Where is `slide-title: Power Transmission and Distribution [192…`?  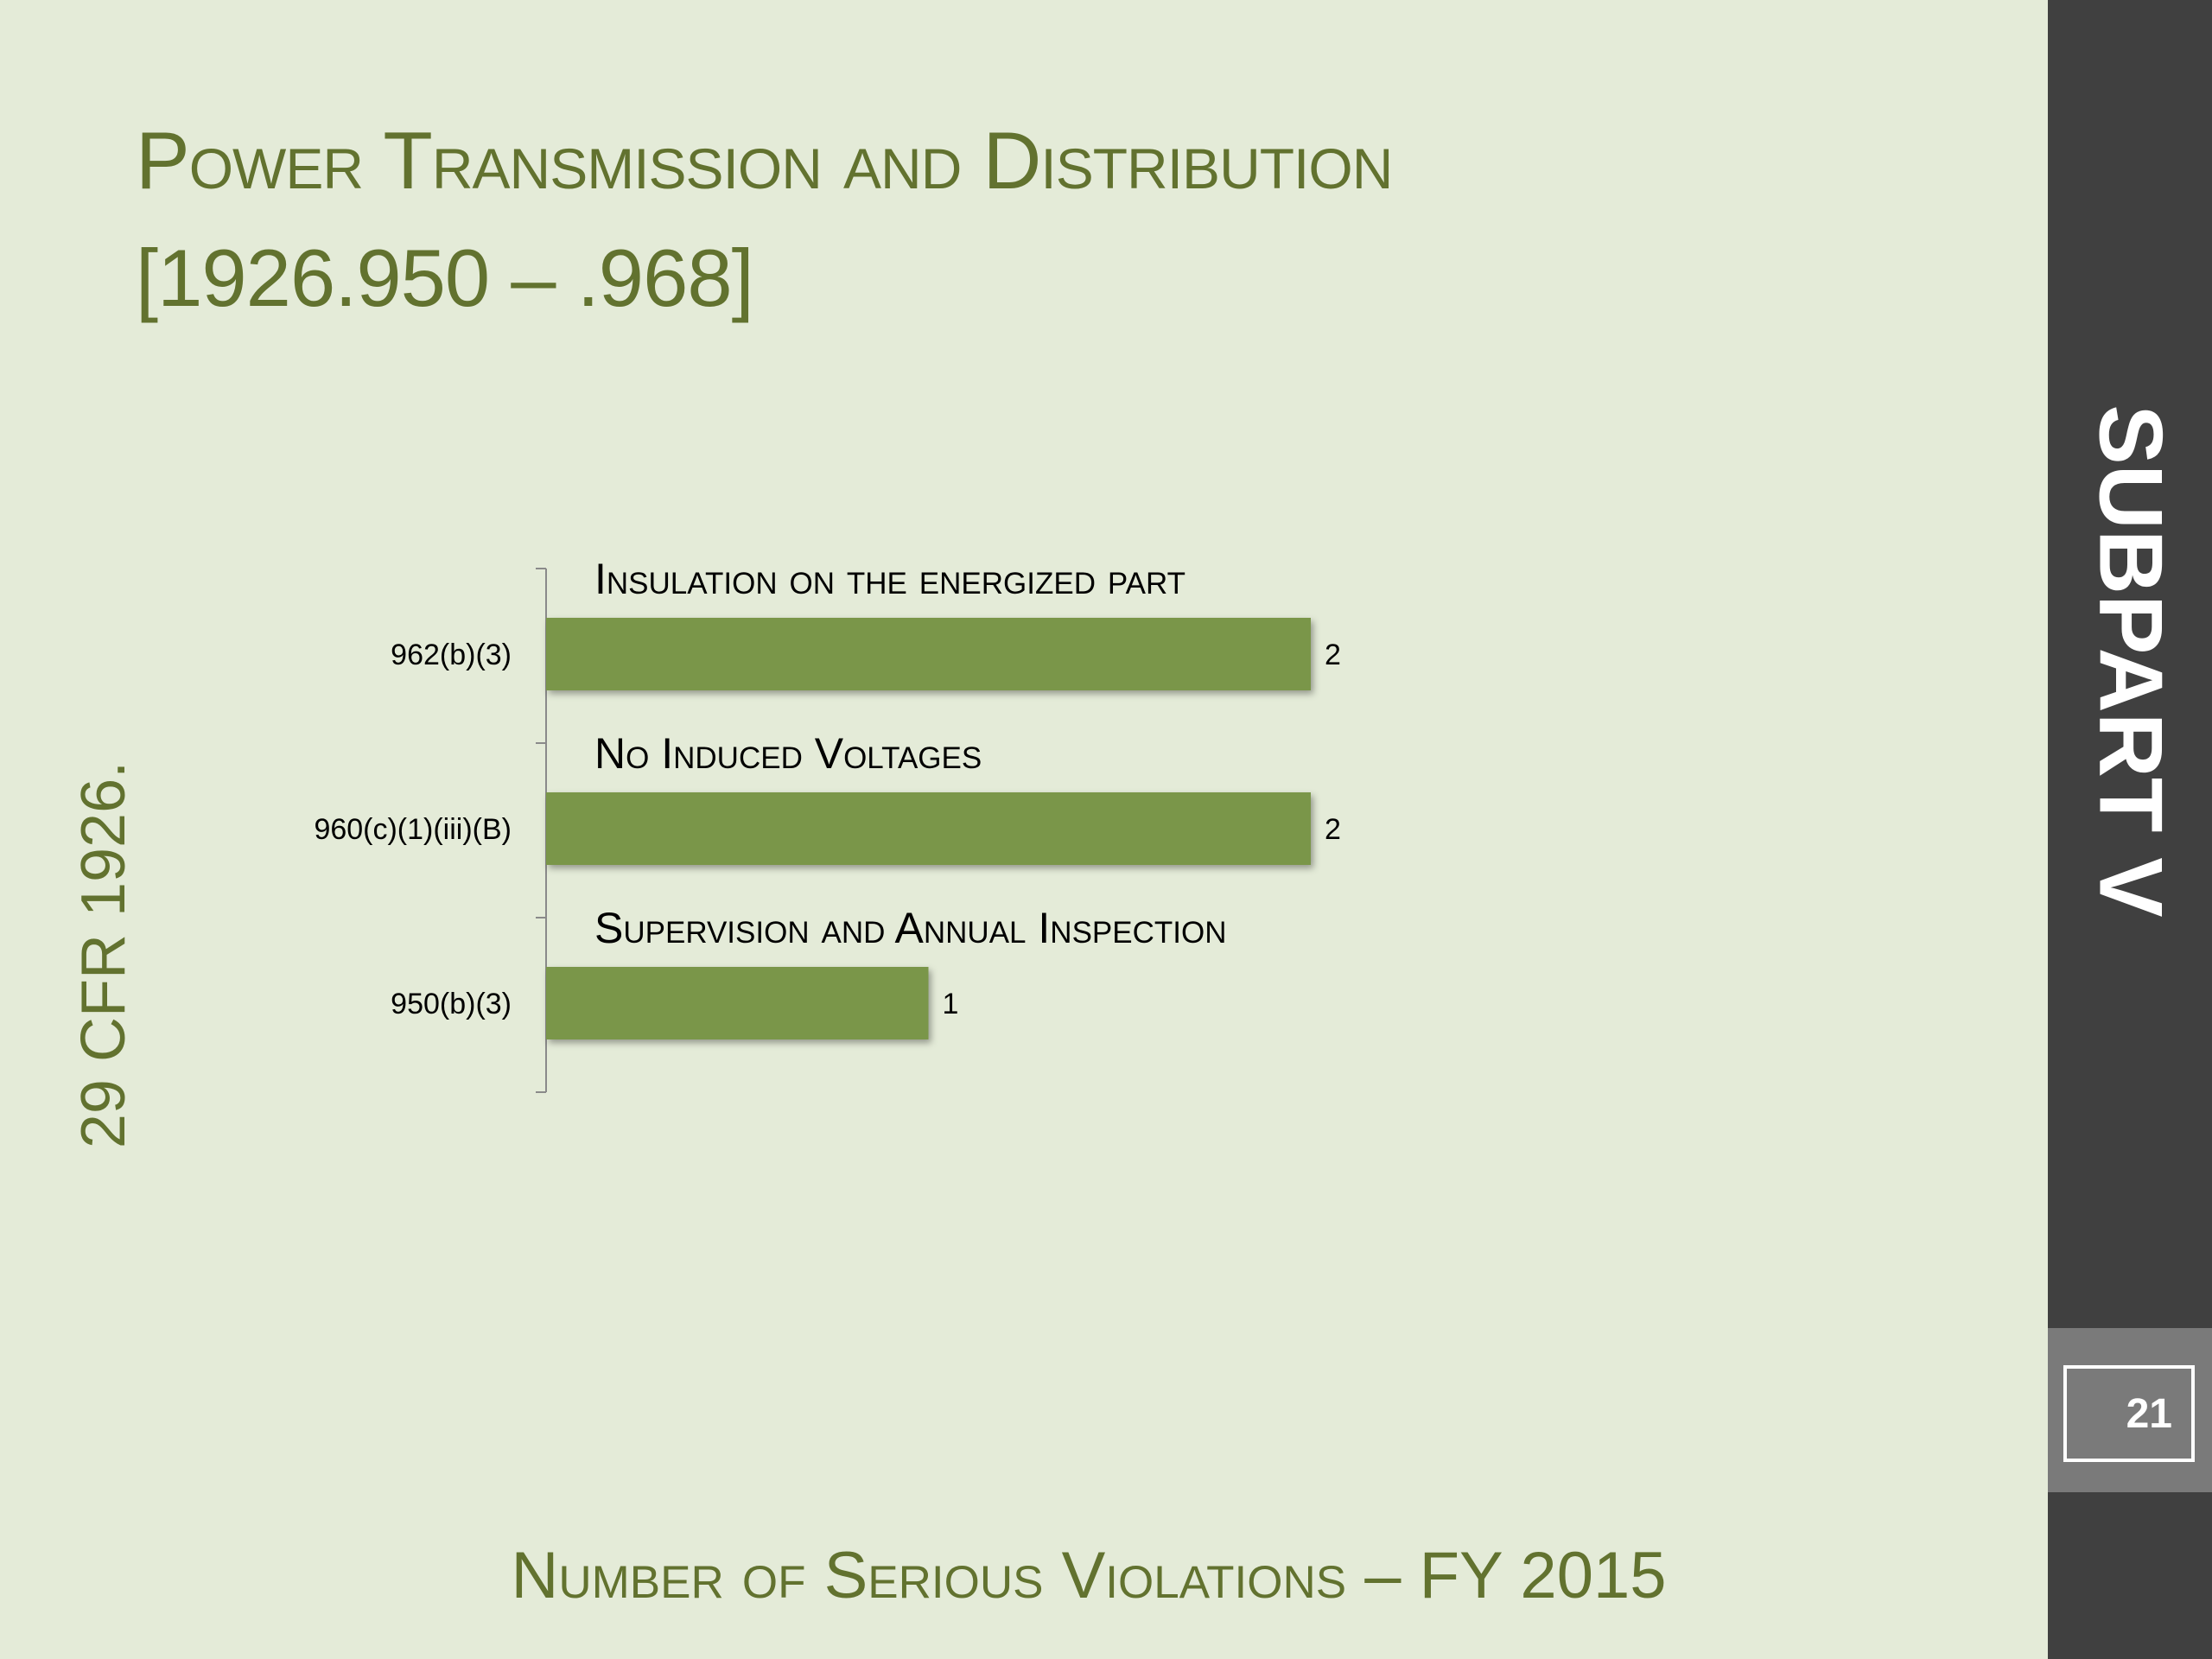 slide-title: Power Transmission and Distribution [192… is located at coordinates (764, 219).